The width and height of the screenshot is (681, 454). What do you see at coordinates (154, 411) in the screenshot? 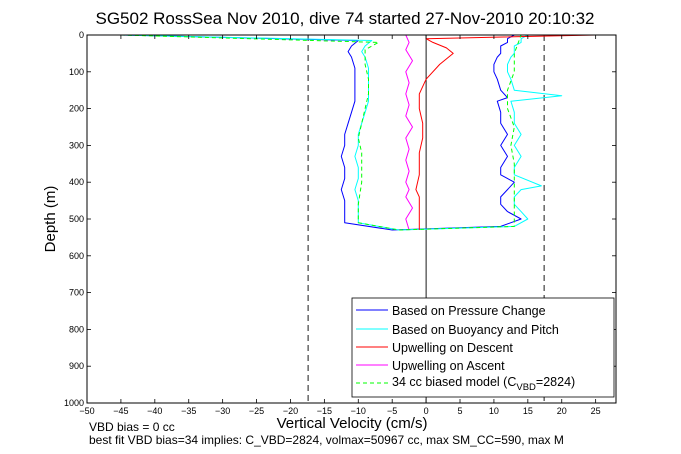
I see `x-tick-label: −40` at bounding box center [154, 411].